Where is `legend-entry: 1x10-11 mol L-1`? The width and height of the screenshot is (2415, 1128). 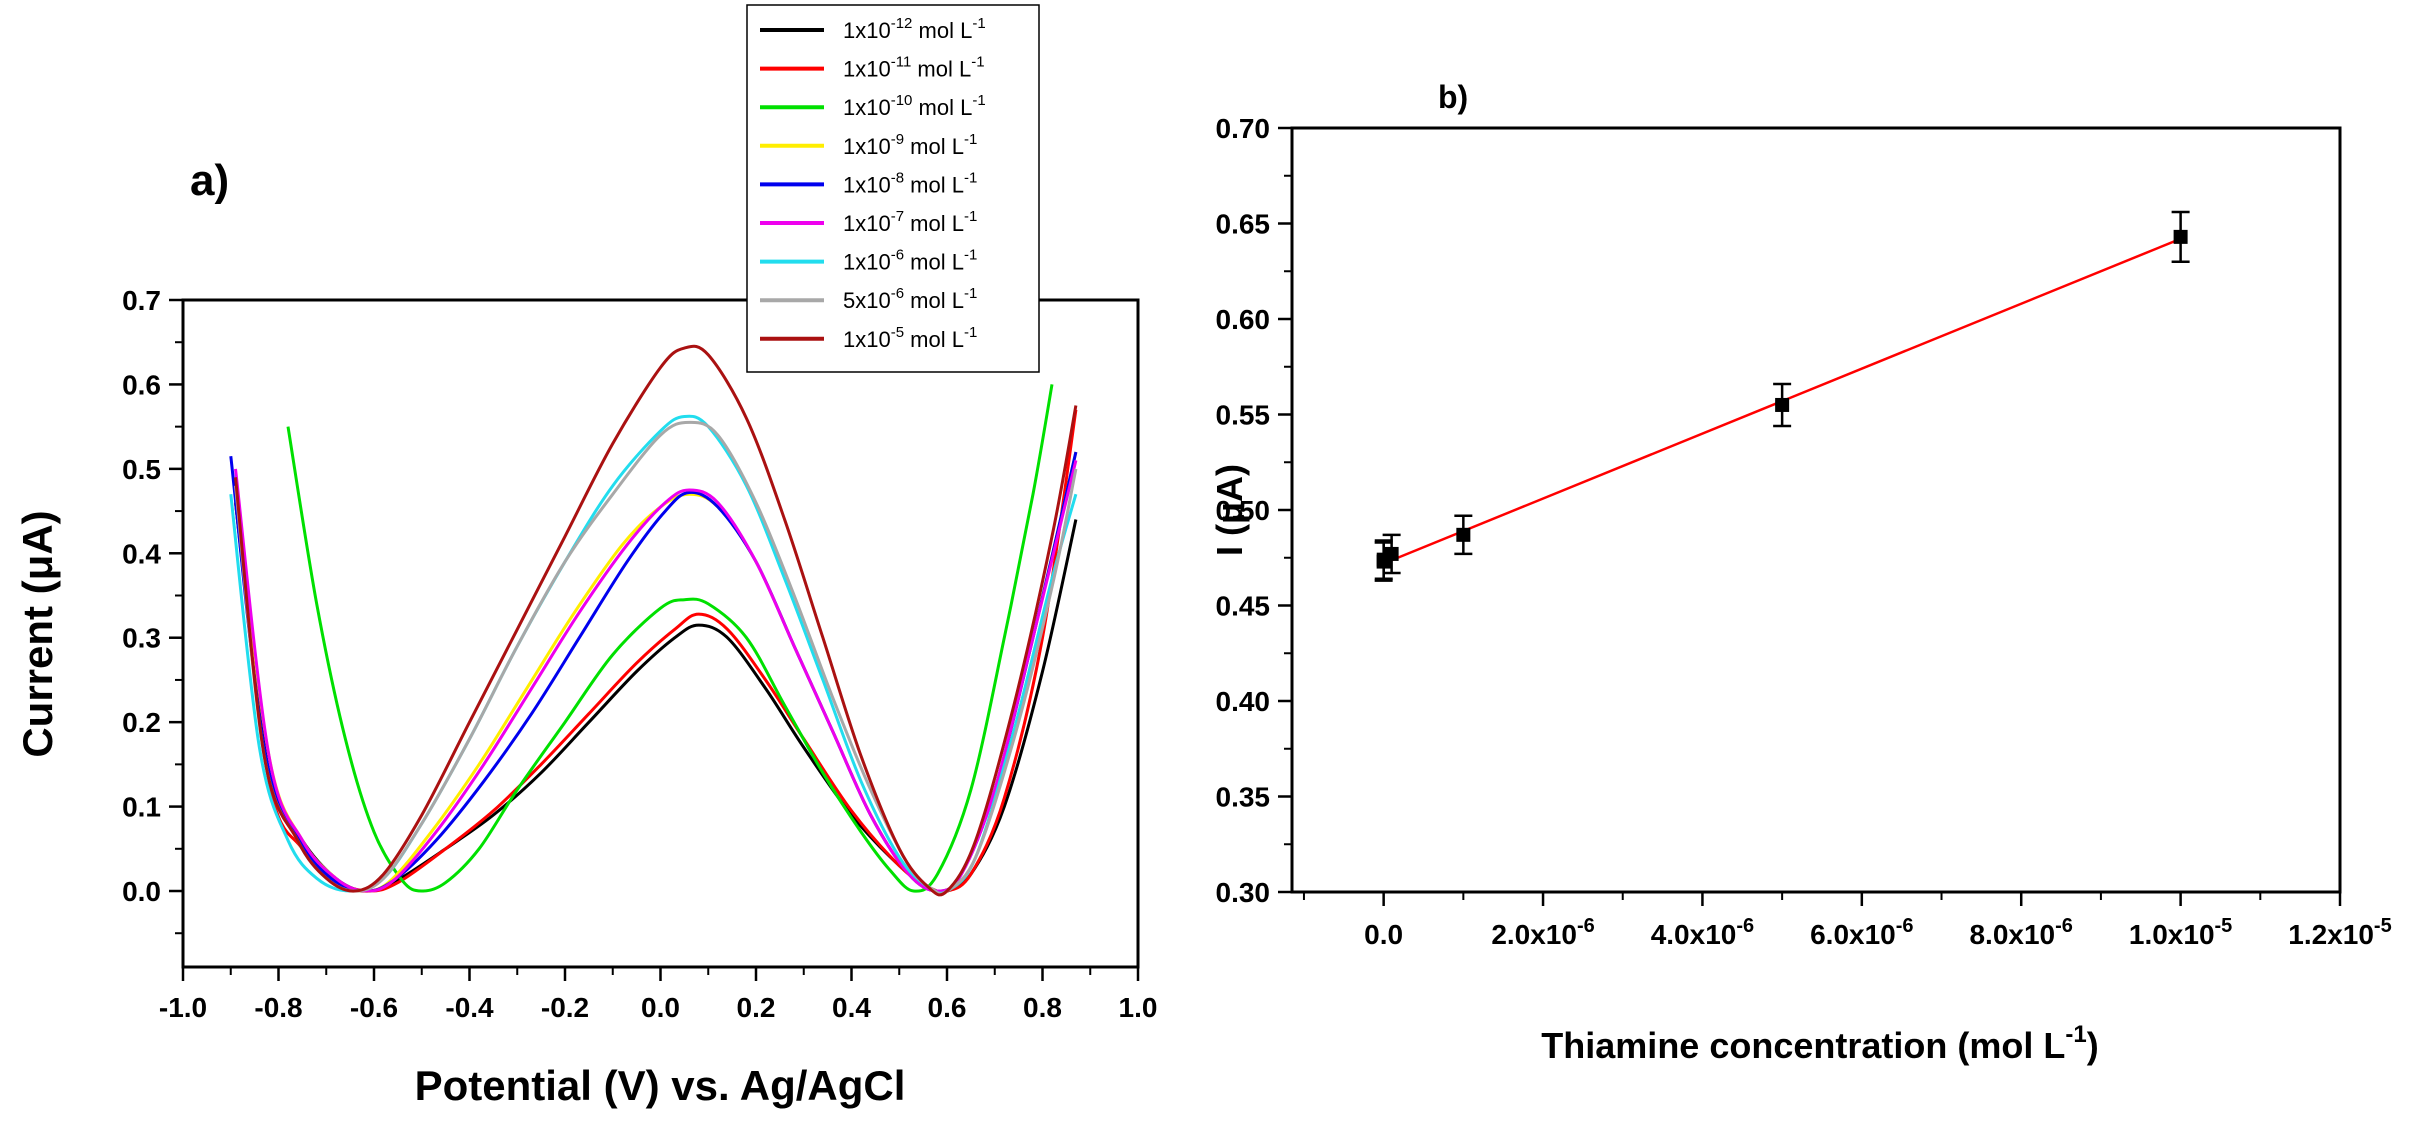
legend-entry: 1x10-11 mol L-1 is located at coordinates (914, 68).